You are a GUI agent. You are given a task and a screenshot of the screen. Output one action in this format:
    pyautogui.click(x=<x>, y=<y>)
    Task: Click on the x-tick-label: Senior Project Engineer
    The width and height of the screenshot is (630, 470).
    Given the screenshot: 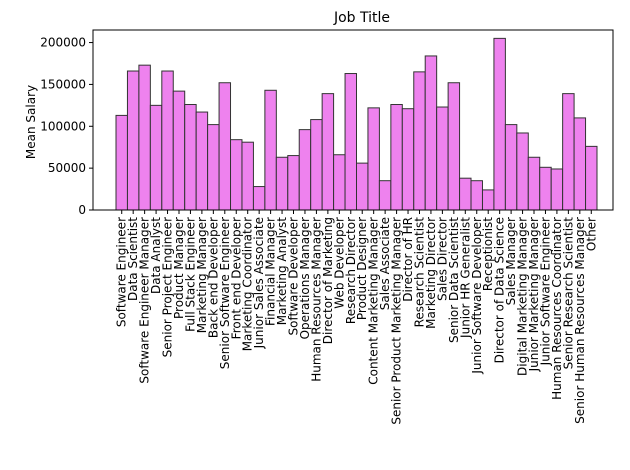 What is the action you would take?
    pyautogui.click(x=168, y=287)
    